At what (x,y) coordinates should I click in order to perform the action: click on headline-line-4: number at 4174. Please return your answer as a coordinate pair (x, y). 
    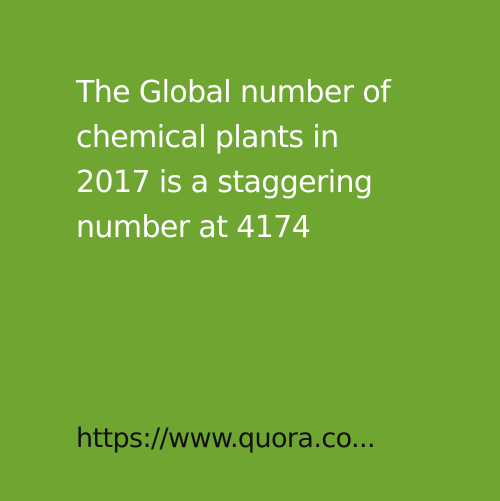
    Looking at the image, I should click on (193, 227).